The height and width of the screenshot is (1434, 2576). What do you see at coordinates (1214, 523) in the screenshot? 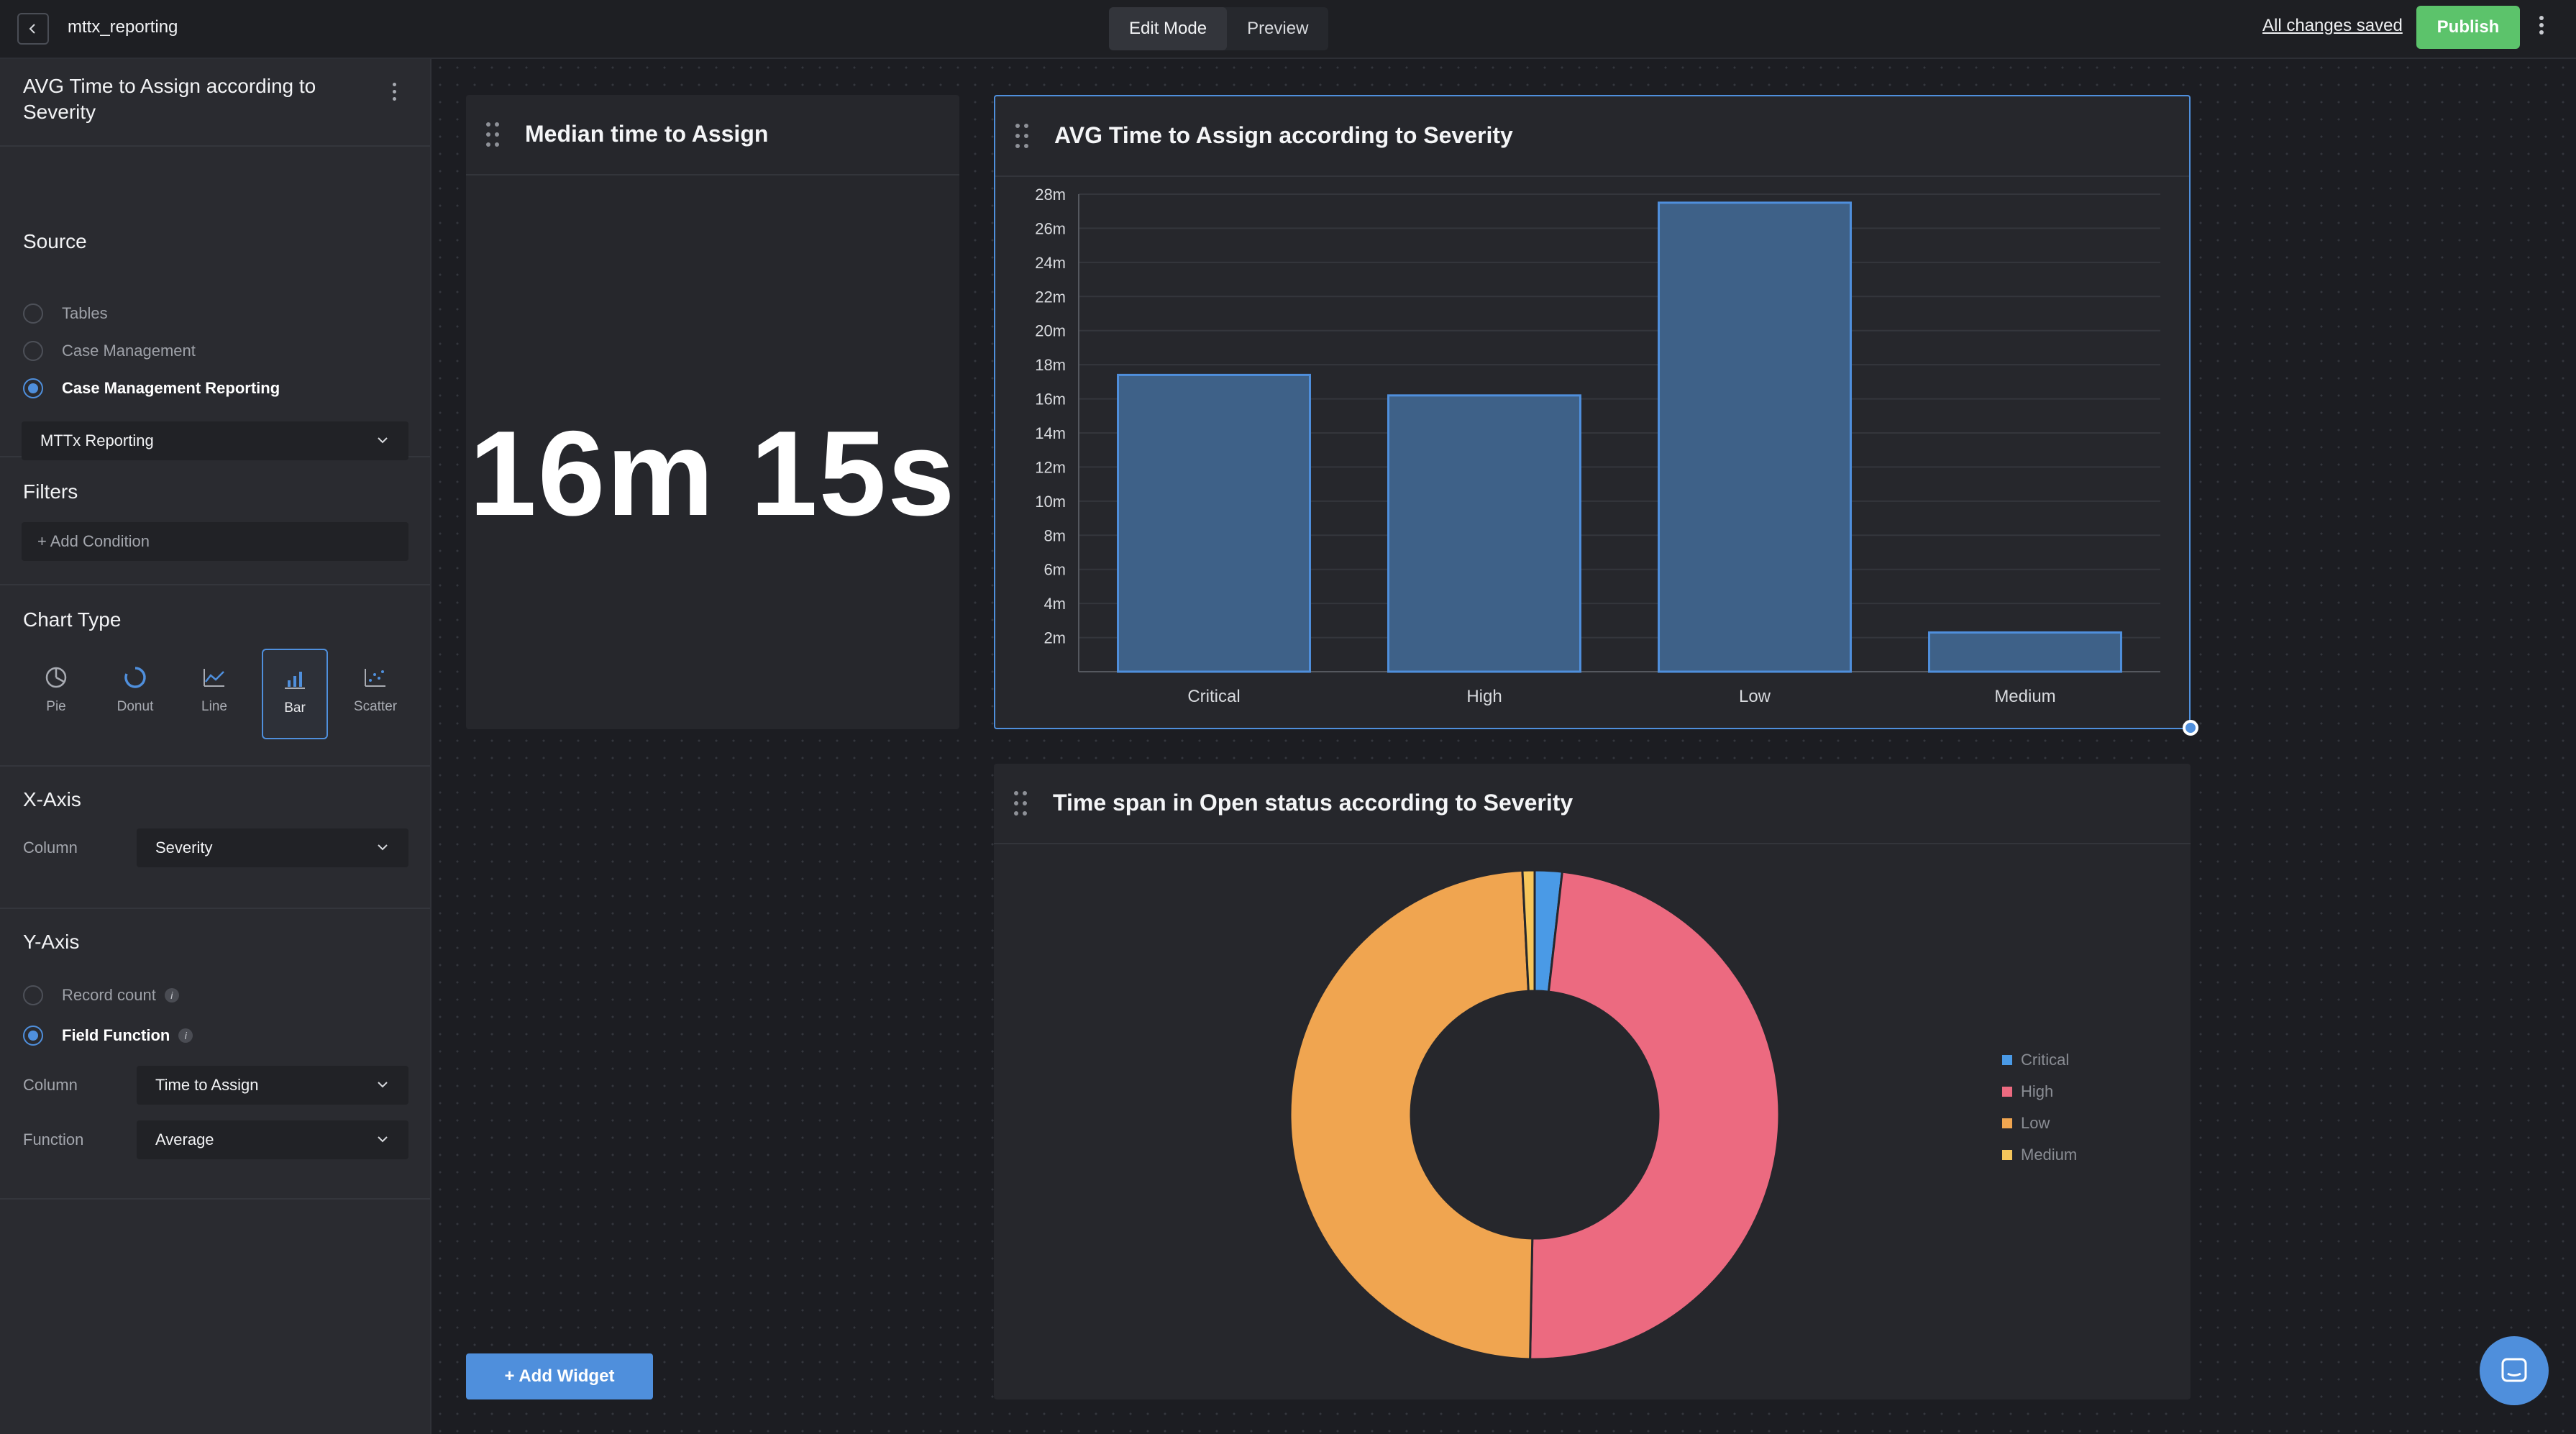
I see `bar-critical` at bounding box center [1214, 523].